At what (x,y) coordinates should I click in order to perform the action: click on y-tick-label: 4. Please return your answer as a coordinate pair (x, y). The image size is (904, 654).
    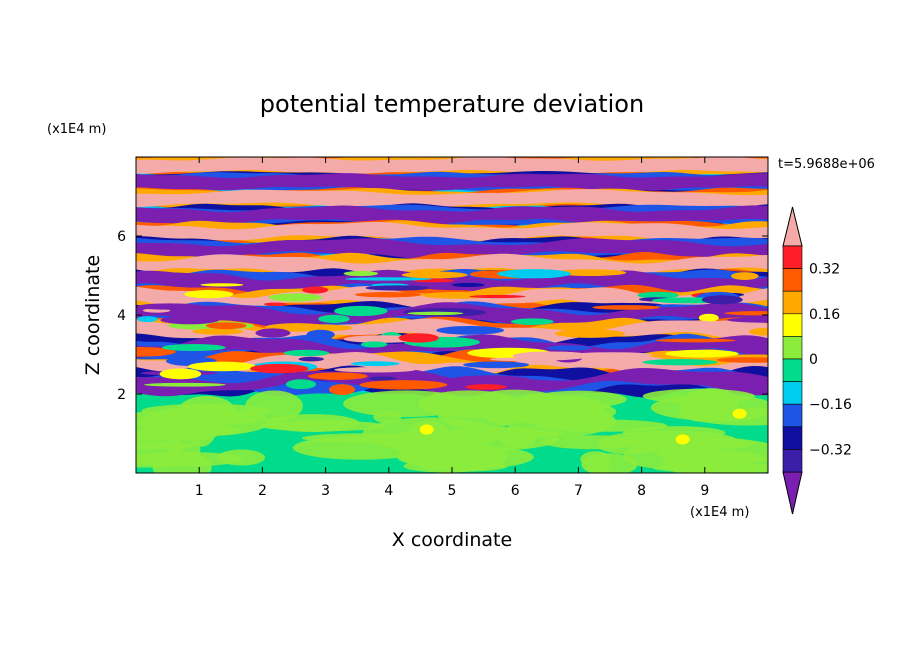
    Looking at the image, I should click on (121, 316).